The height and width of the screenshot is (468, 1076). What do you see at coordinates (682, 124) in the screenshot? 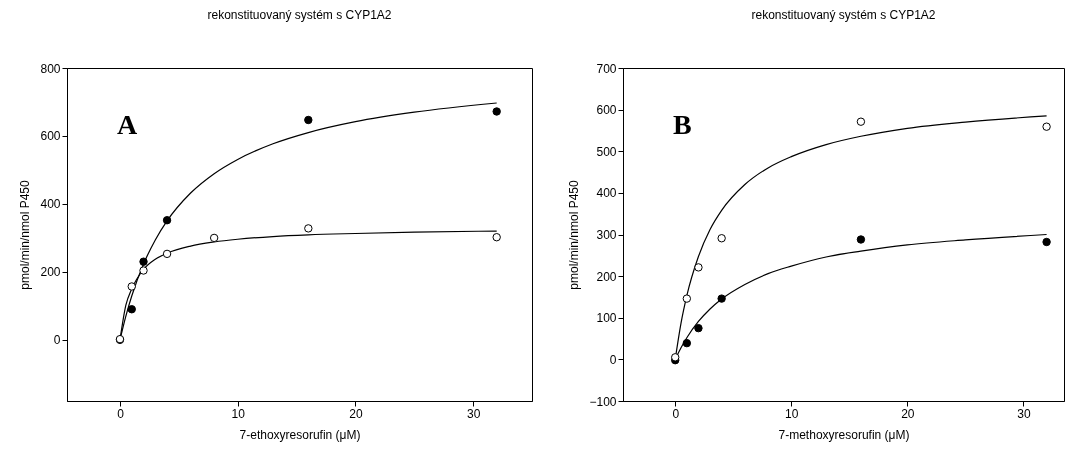
I see `annotation: B` at bounding box center [682, 124].